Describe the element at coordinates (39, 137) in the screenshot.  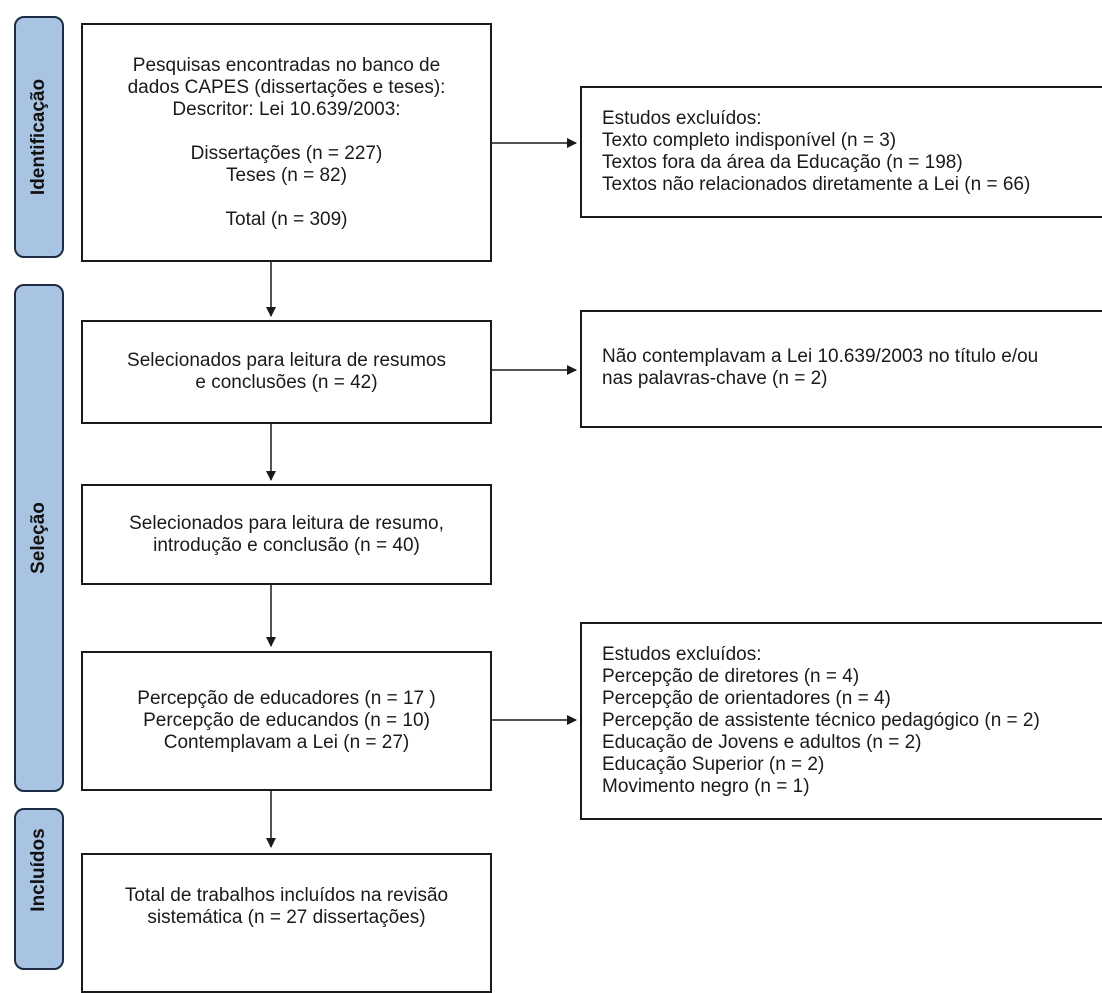
I see `stage-identification: Identificação` at that location.